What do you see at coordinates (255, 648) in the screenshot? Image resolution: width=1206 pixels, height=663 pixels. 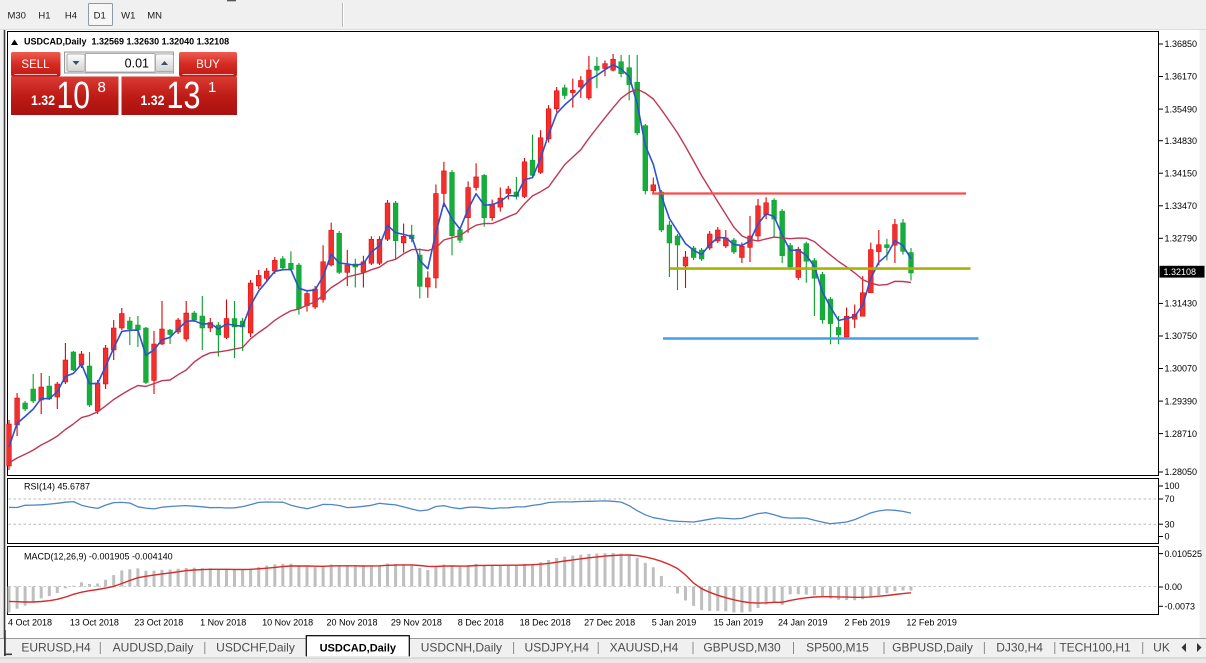 I see `svg-text: USDCHF,Daily` at bounding box center [255, 648].